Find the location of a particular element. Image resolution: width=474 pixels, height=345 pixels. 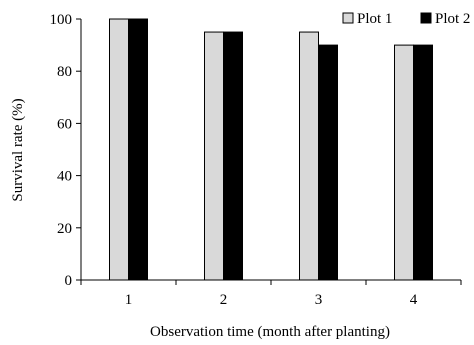

y-tick-label-60: 60 is located at coordinates (64, 124).